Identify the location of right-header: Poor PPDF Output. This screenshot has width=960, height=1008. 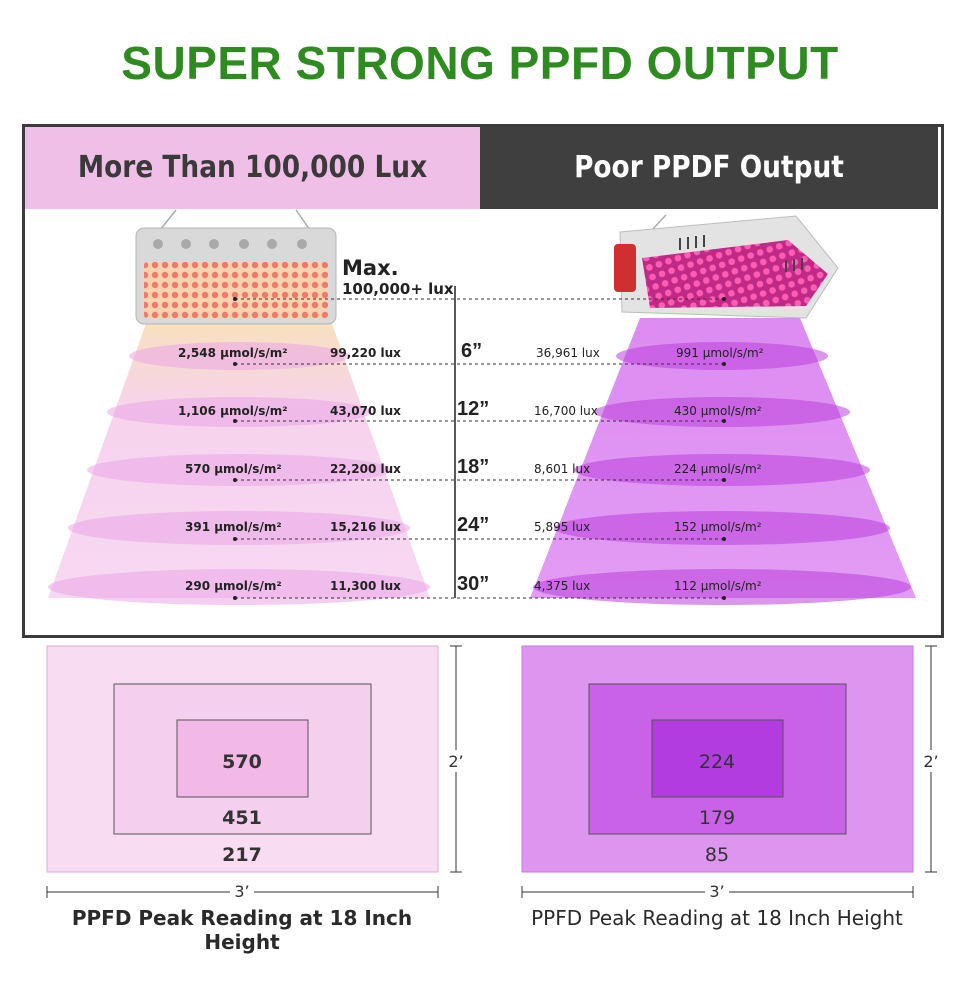
(709, 168).